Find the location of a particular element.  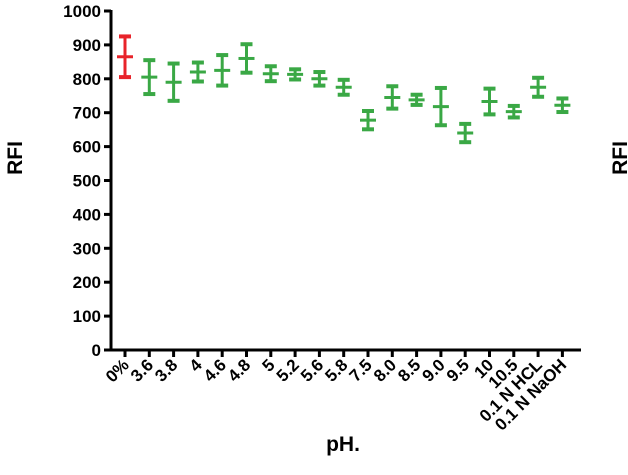

partial-right-axis-title: RFI is located at coordinates (618, 158).